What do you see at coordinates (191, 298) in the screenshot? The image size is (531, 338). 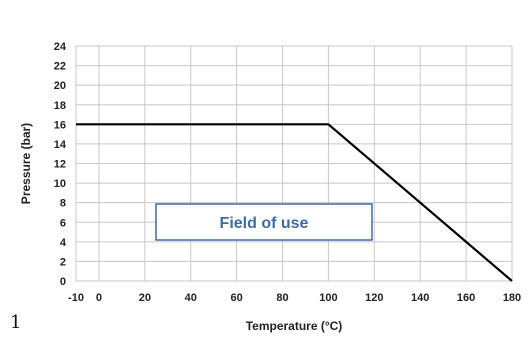 I see `x-tick-label: 40` at bounding box center [191, 298].